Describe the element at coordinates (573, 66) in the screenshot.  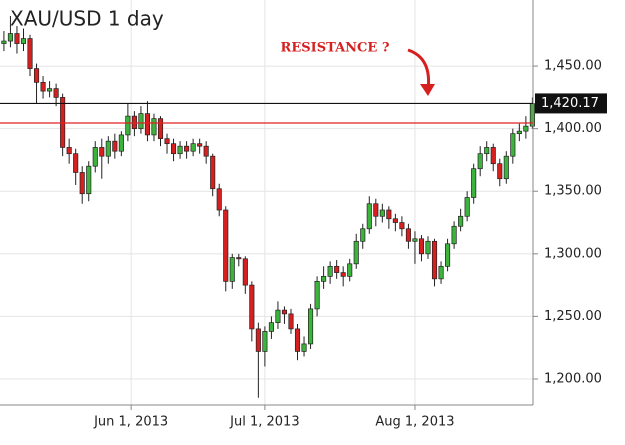
I see `y-tick-label: 1,450.00` at that location.